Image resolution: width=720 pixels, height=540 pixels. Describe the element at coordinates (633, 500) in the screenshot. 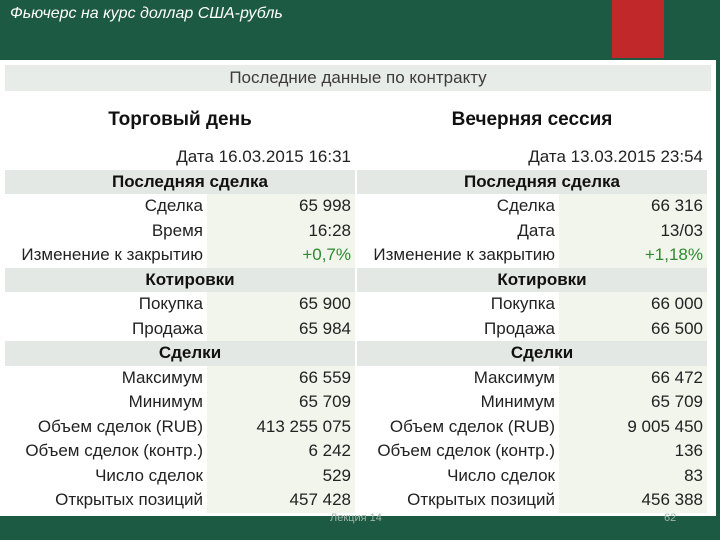

I see `row-value: 456 388` at that location.